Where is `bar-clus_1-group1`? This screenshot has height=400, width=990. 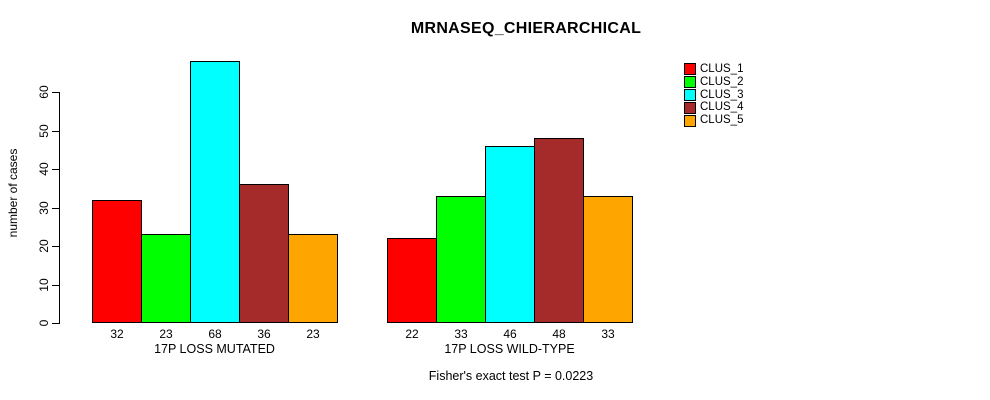 bar-clus_1-group1 is located at coordinates (117, 261).